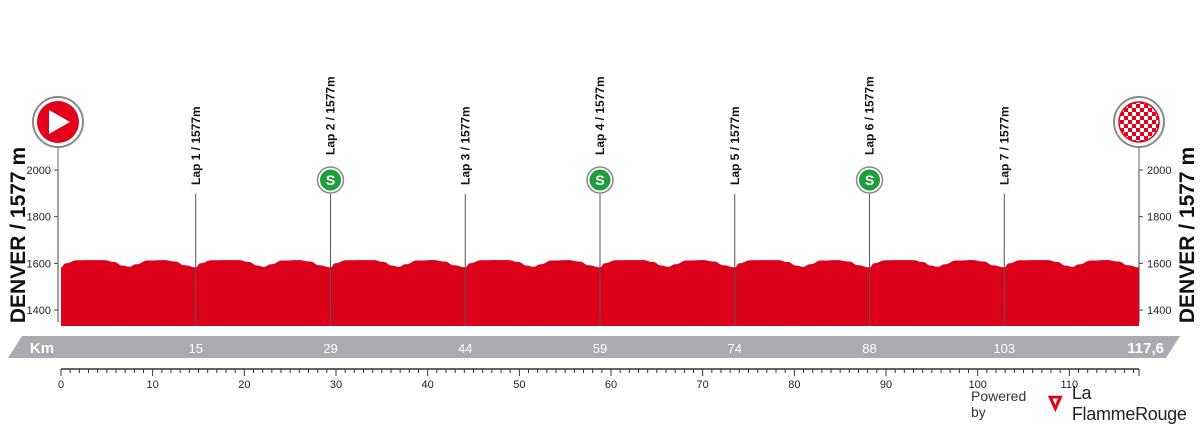 The height and width of the screenshot is (425, 1200). Describe the element at coordinates (735, 216) in the screenshot. I see `lap-marker-5: Lap 5 / 1577m` at that location.